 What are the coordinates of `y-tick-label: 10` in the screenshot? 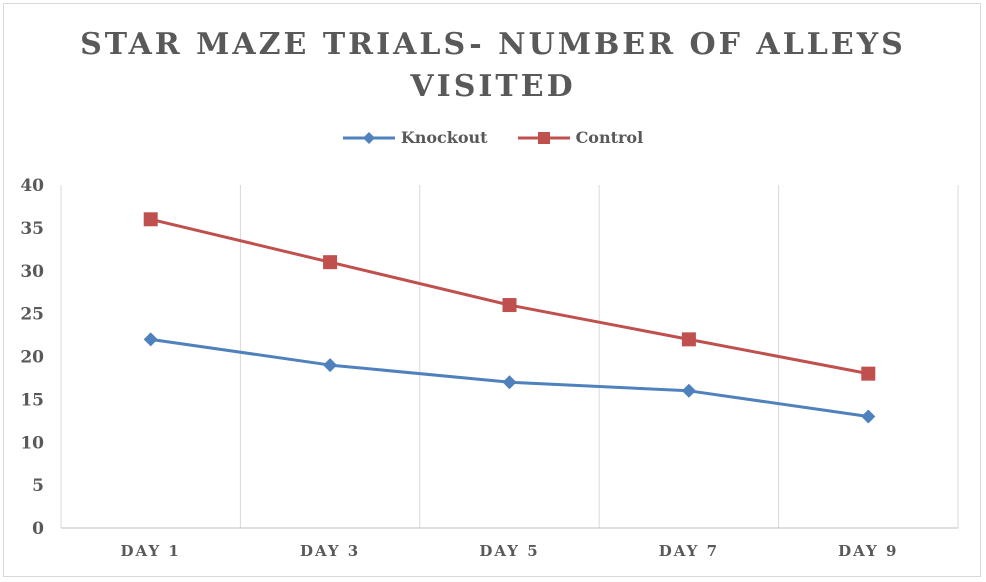 It's located at (32, 443).